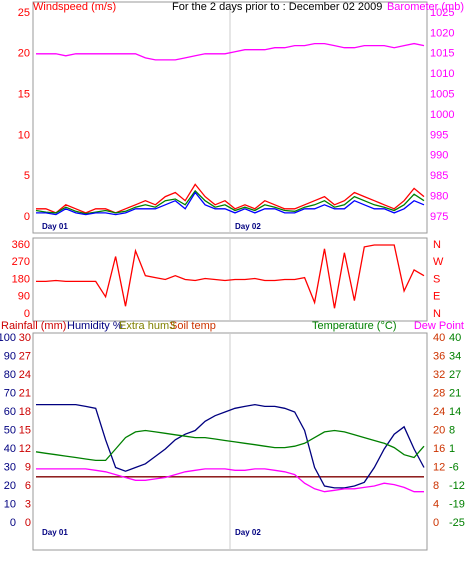 The width and height of the screenshot is (465, 561). I want to click on y-tick-label: 6, so click(28, 486).